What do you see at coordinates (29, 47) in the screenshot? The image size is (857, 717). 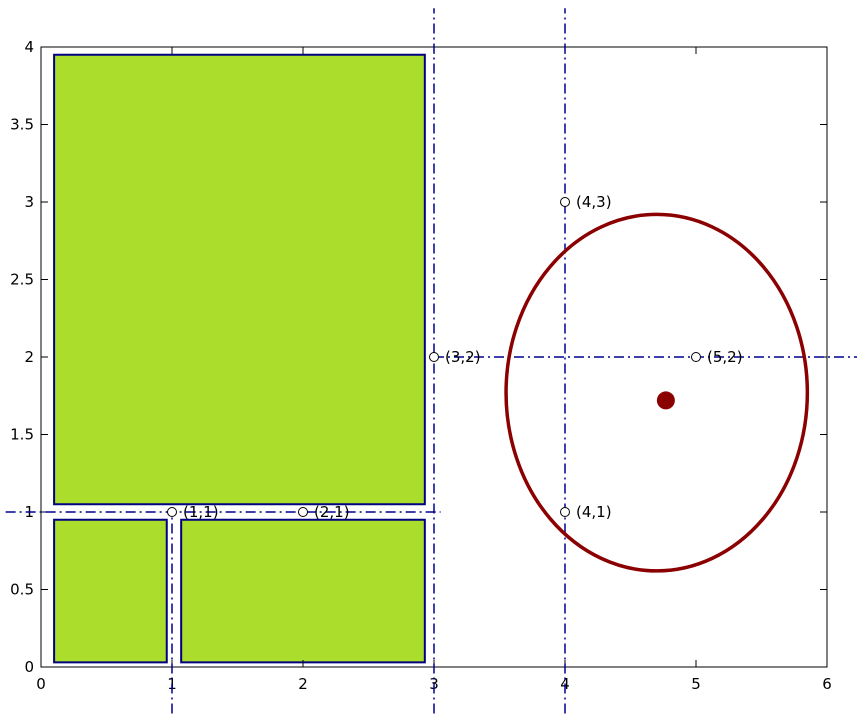 I see `y-tick-label-8: 4` at bounding box center [29, 47].